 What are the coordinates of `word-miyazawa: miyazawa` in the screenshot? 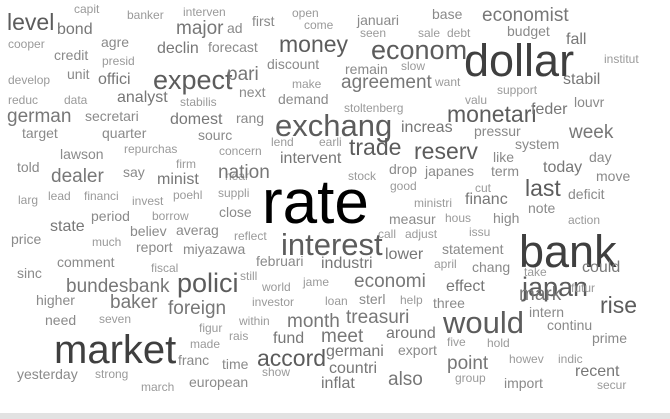 It's located at (214, 249).